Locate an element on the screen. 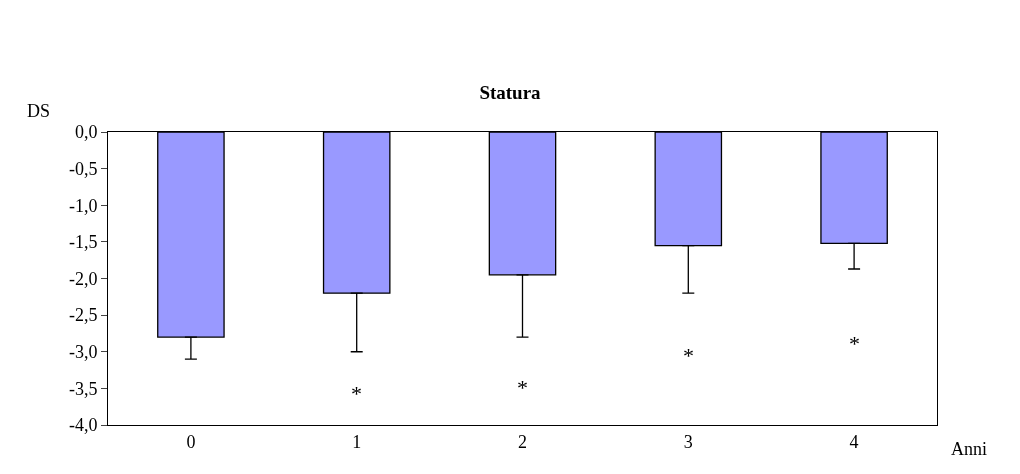 The height and width of the screenshot is (474, 1020). y-tick-label: -2,5 is located at coordinates (83, 315).